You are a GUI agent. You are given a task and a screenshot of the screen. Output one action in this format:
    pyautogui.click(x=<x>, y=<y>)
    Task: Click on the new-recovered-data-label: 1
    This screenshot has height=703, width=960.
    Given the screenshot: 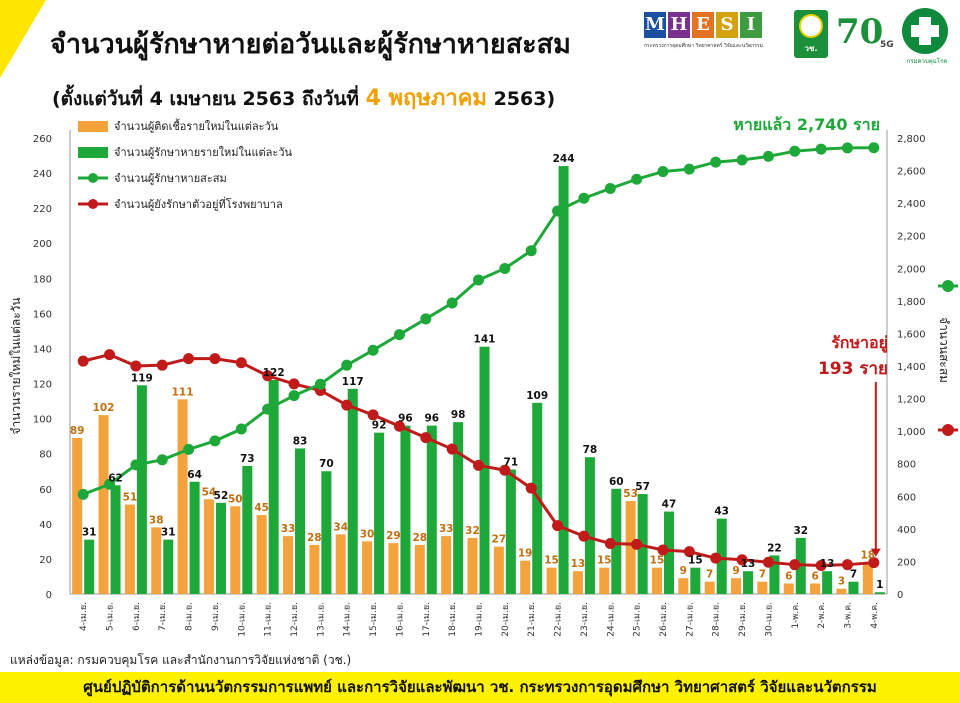 What is the action you would take?
    pyautogui.click(x=879, y=585)
    